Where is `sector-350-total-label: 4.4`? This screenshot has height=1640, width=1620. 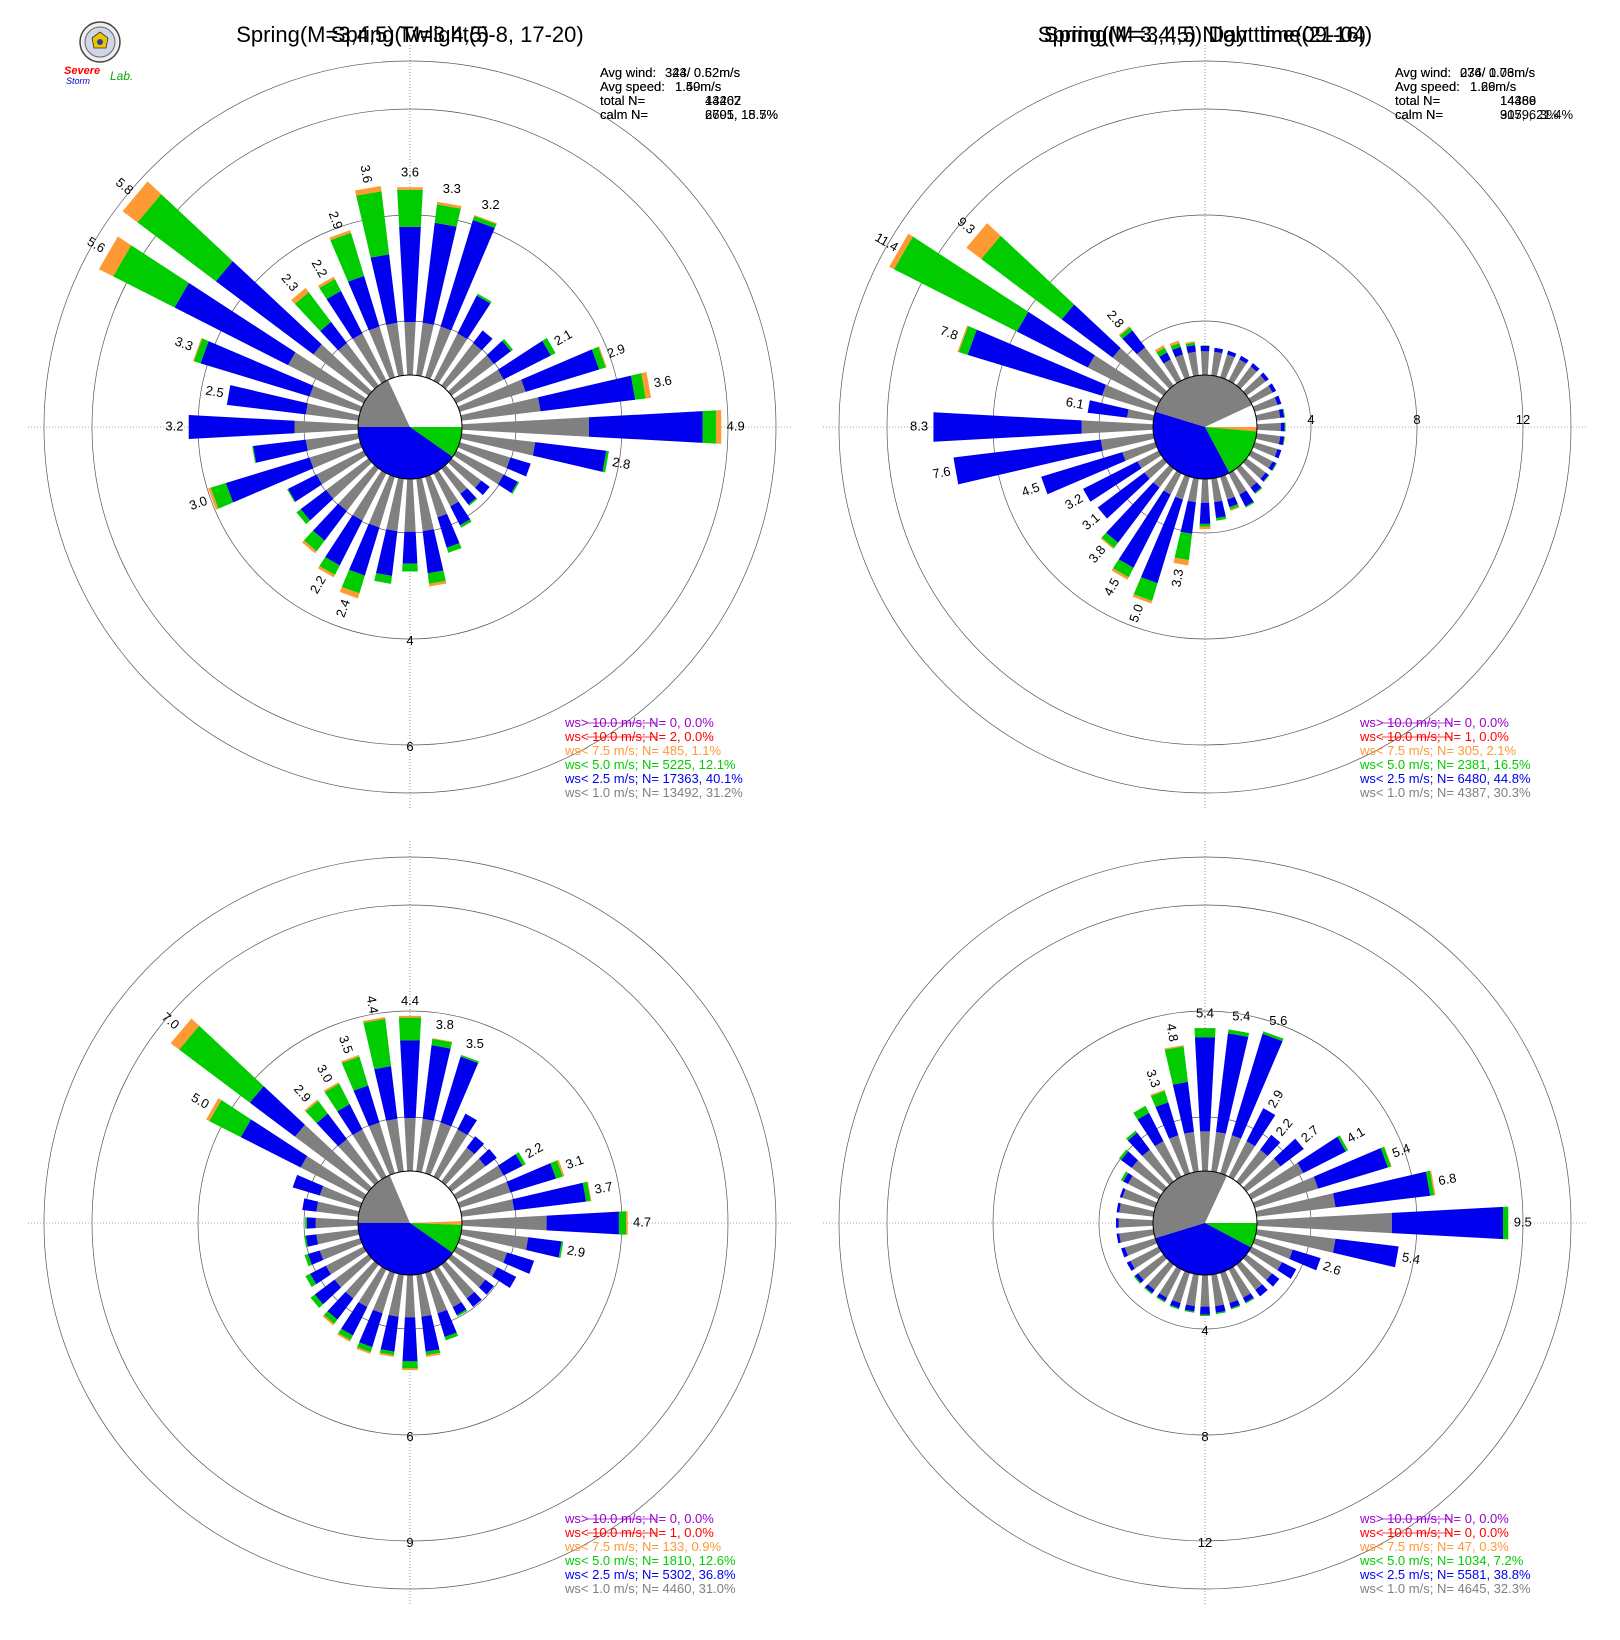 sector-350-total-label: 4.4 is located at coordinates (373, 1005).